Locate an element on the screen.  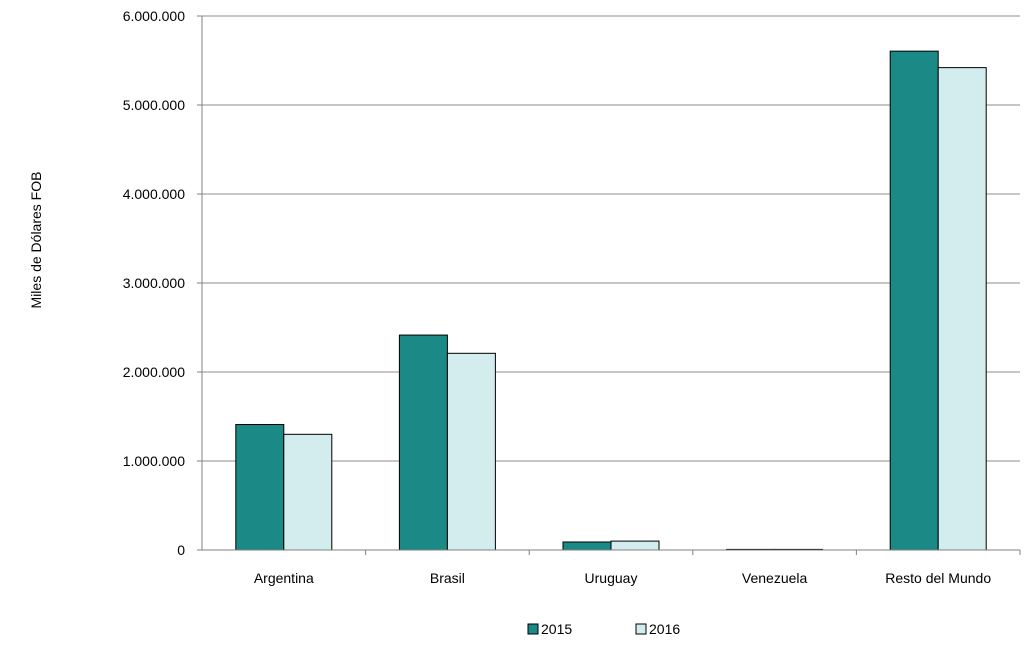
legend-swatch-2015 is located at coordinates (533, 629).